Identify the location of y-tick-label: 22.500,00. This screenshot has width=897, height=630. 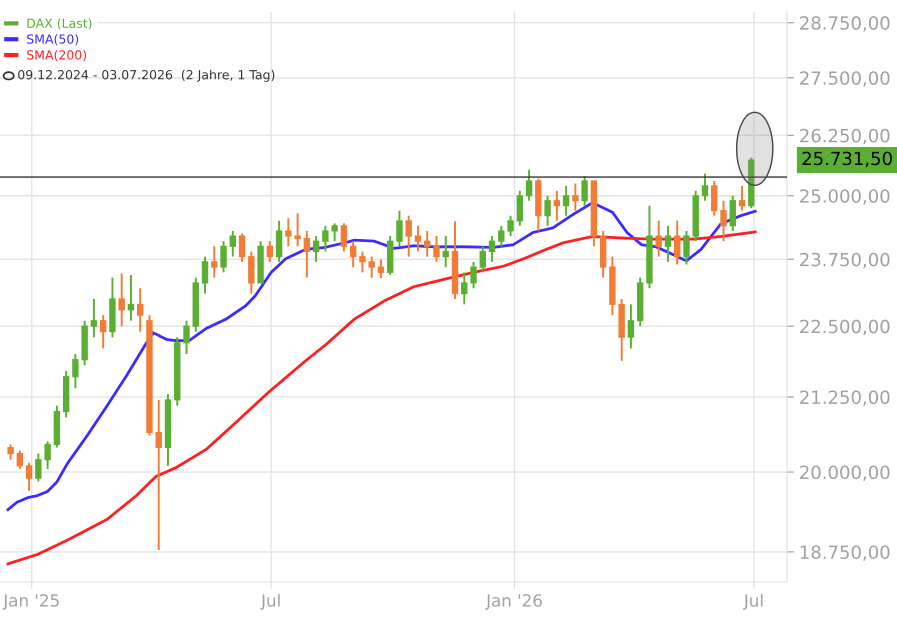
(845, 328).